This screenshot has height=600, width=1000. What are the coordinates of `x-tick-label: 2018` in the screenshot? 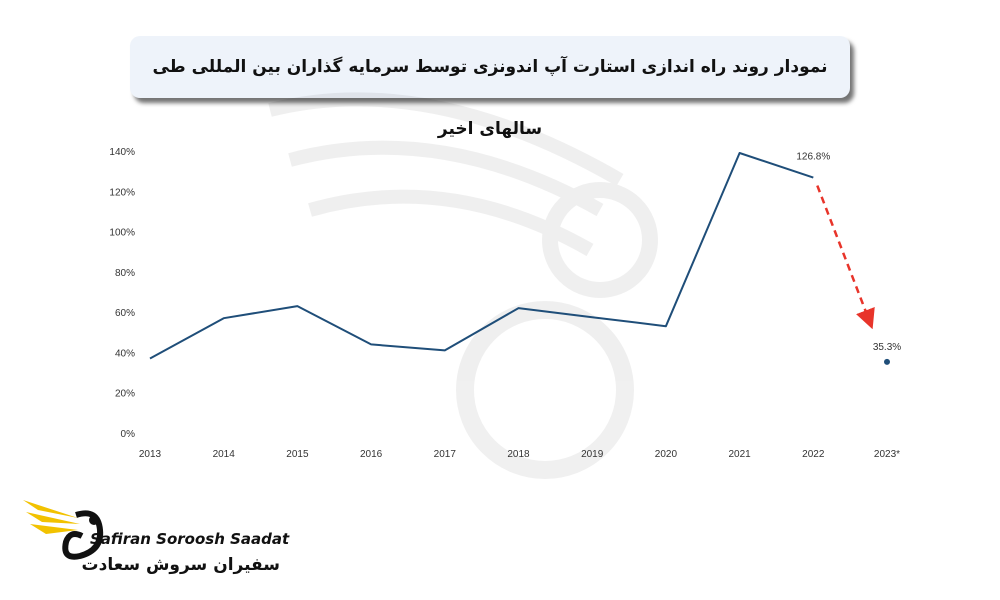 It's located at (518, 454).